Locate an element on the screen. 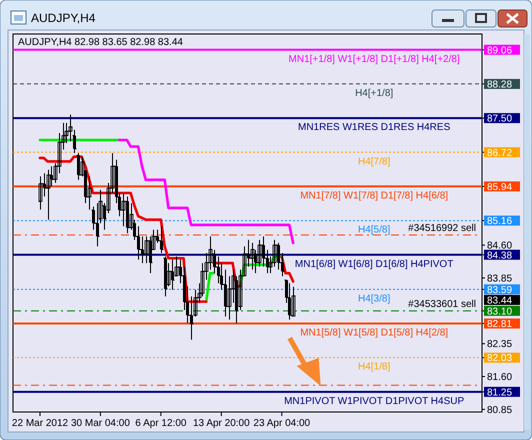 The image size is (532, 440). y-tick-label: 83.59 is located at coordinates (499, 290).